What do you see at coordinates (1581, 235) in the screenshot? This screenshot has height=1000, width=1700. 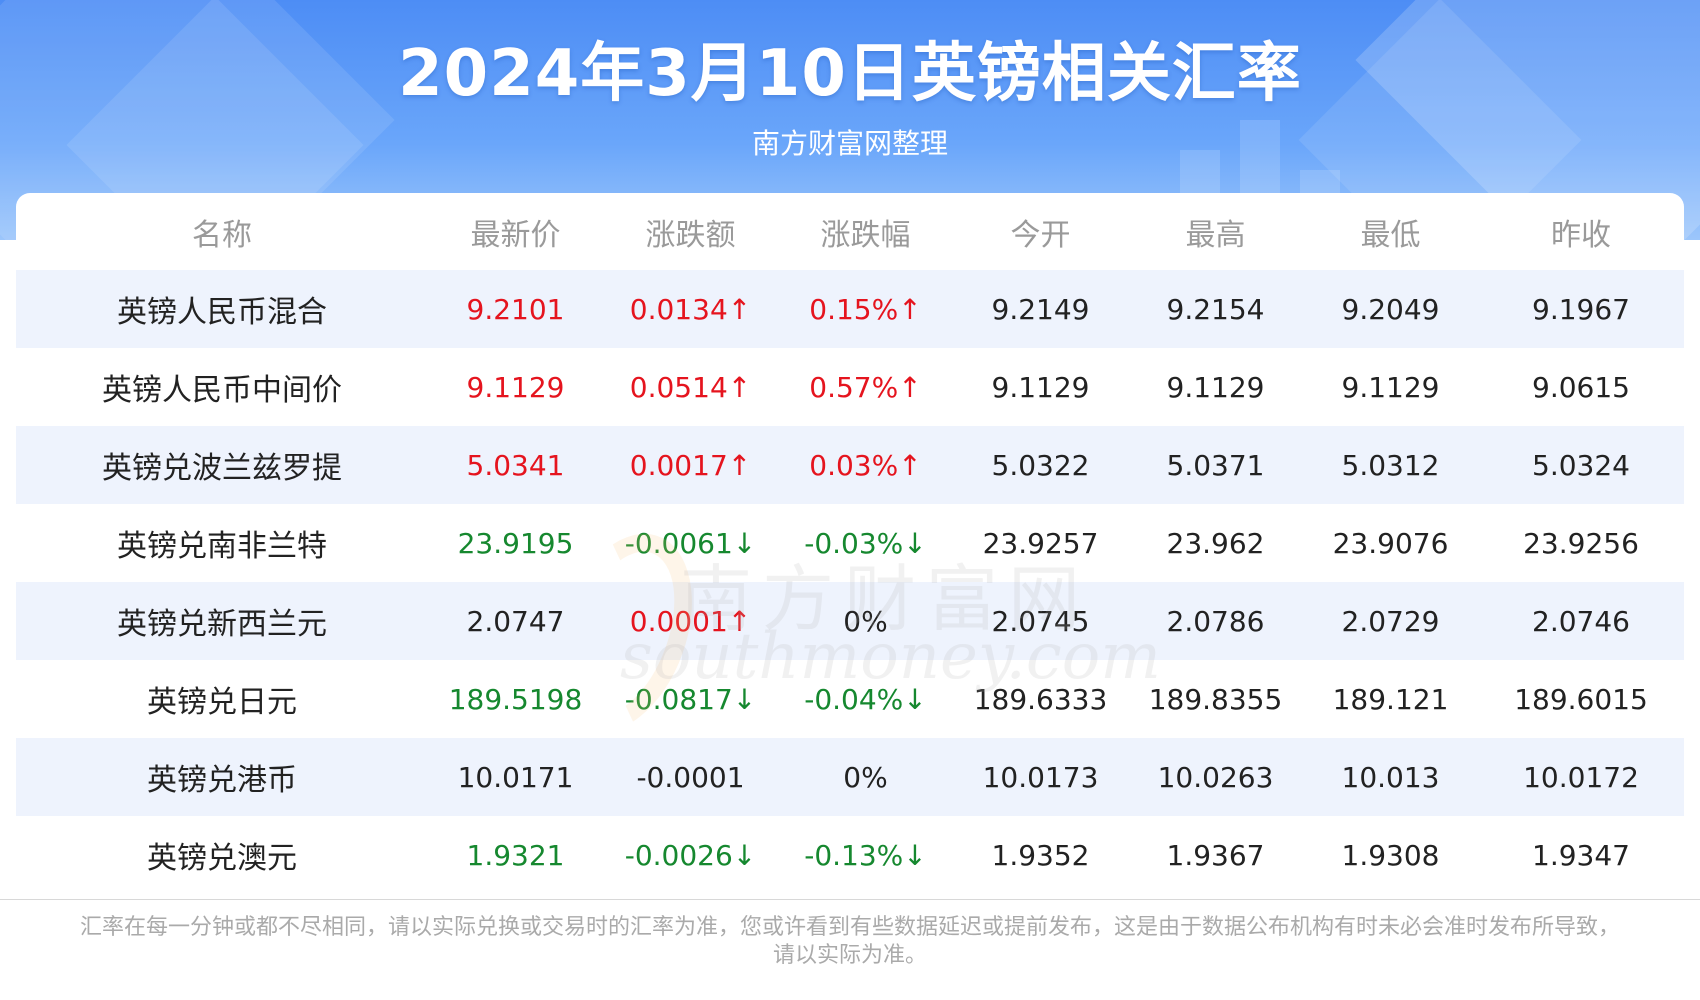 I see `column-header-prev: 昨收` at bounding box center [1581, 235].